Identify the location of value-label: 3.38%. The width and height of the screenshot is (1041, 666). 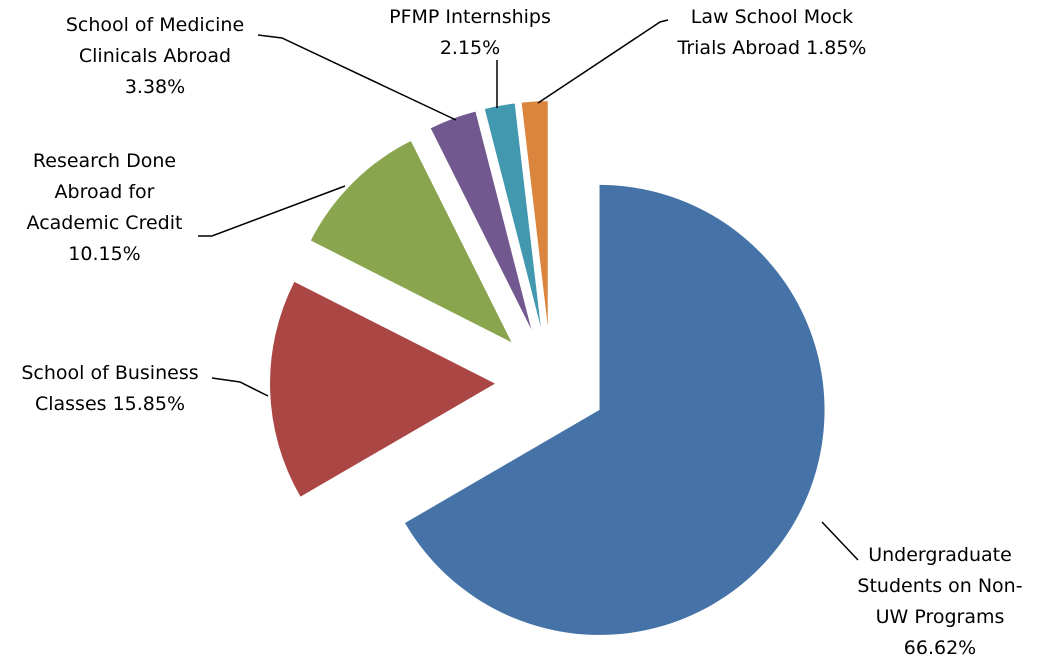
(155, 87).